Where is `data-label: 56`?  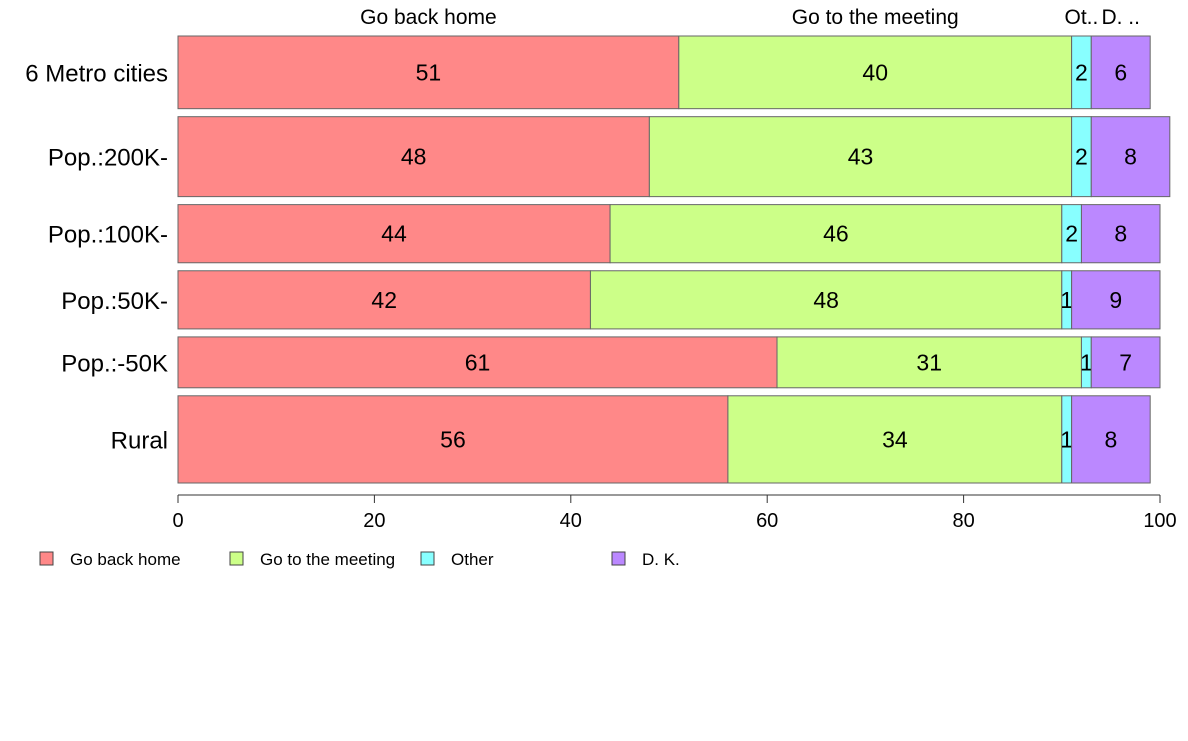
data-label: 56 is located at coordinates (453, 439).